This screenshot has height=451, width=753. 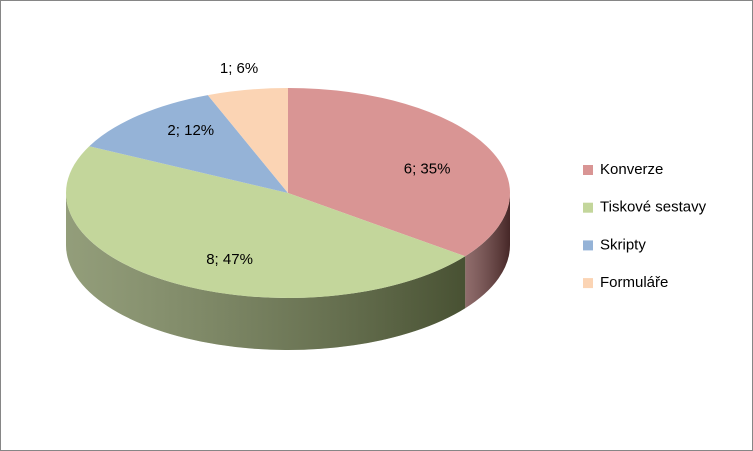 What do you see at coordinates (229, 259) in the screenshot?
I see `data-label: 8; 47%` at bounding box center [229, 259].